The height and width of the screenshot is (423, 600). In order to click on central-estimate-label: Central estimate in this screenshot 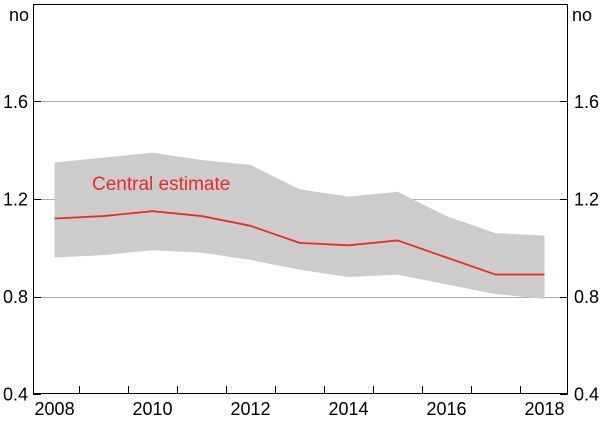, I will do `click(161, 184)`.